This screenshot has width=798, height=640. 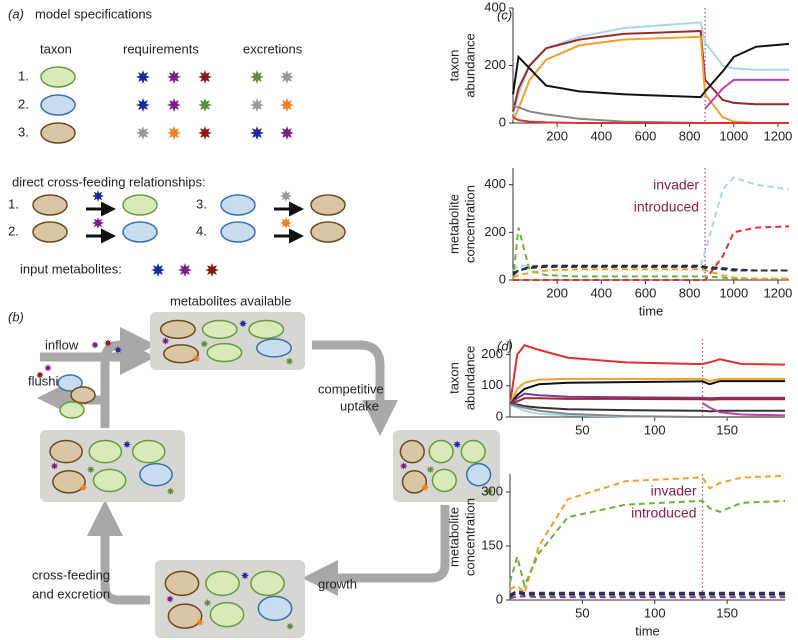 I want to click on cross-number: 3., so click(x=201, y=203).